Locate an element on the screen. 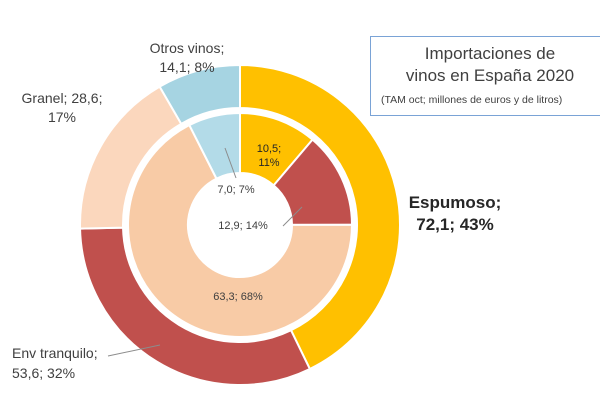 This screenshot has width=600, height=400. inner-label-espumoso: 10,5; 11% is located at coordinates (269, 156).